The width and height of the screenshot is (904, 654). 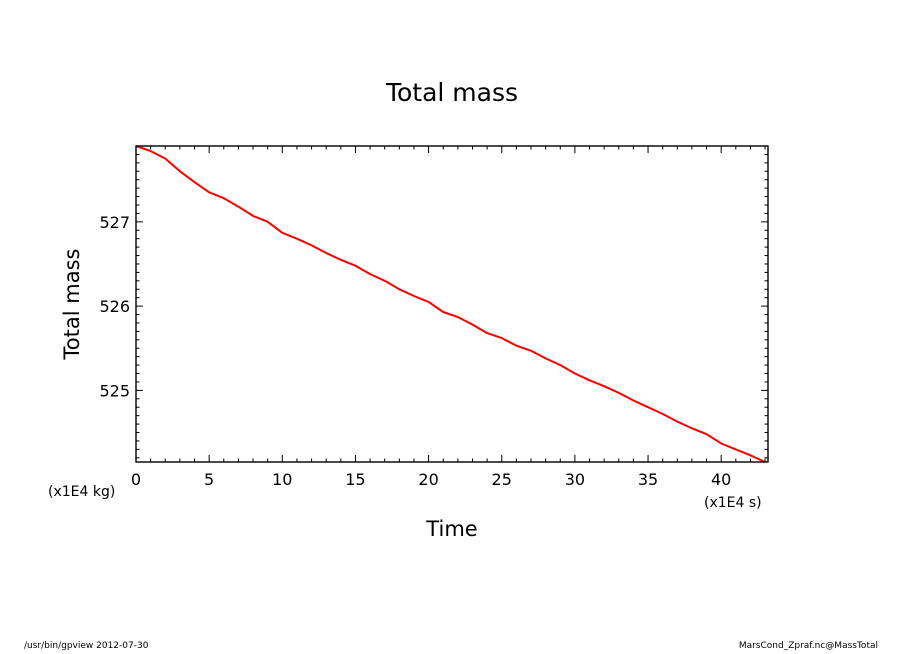 I want to click on chart-title: Total mass, so click(x=451, y=92).